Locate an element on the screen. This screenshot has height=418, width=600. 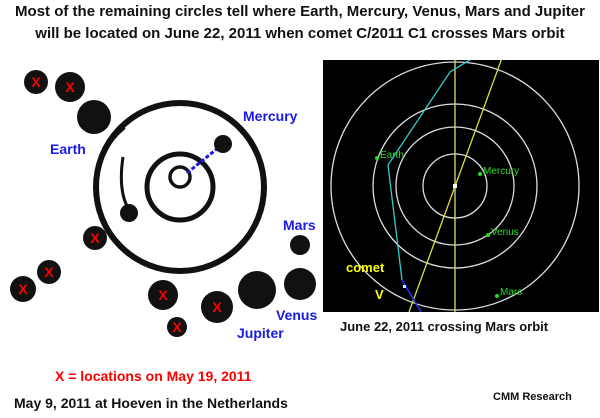
earth-dot is located at coordinates (377, 158).